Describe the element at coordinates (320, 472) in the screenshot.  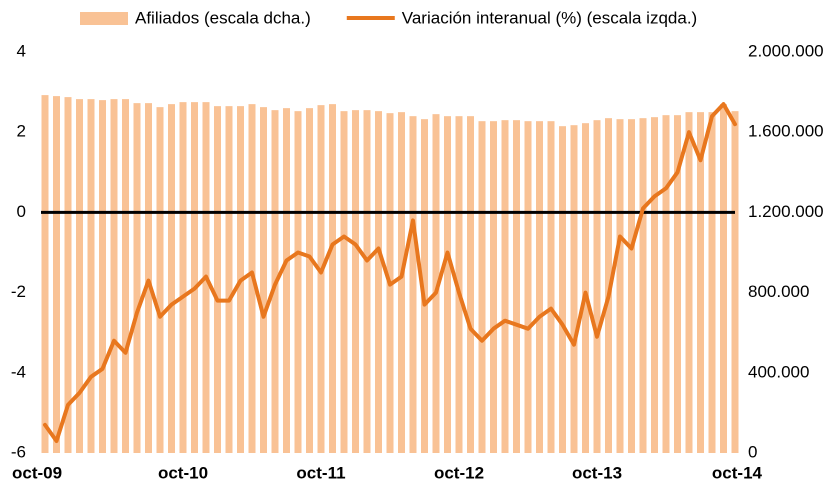
I see `x-tick-label: oct-11` at that location.